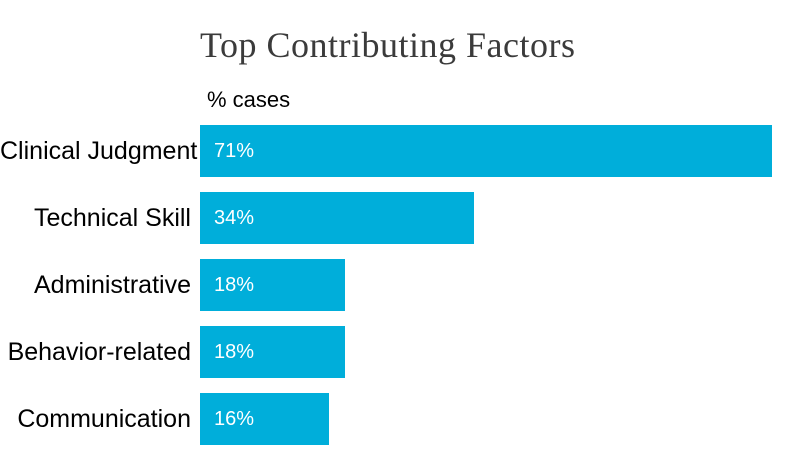  I want to click on bar: 34%, so click(337, 218).